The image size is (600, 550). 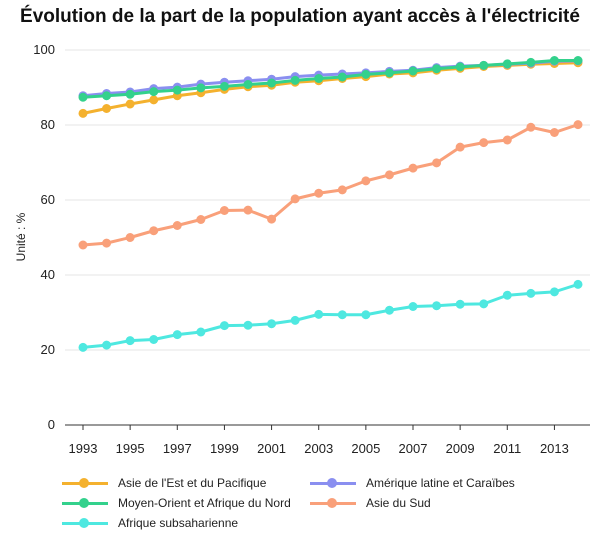 I want to click on legend-item: Asie de l'Est et du Pacifique, so click(x=164, y=483).